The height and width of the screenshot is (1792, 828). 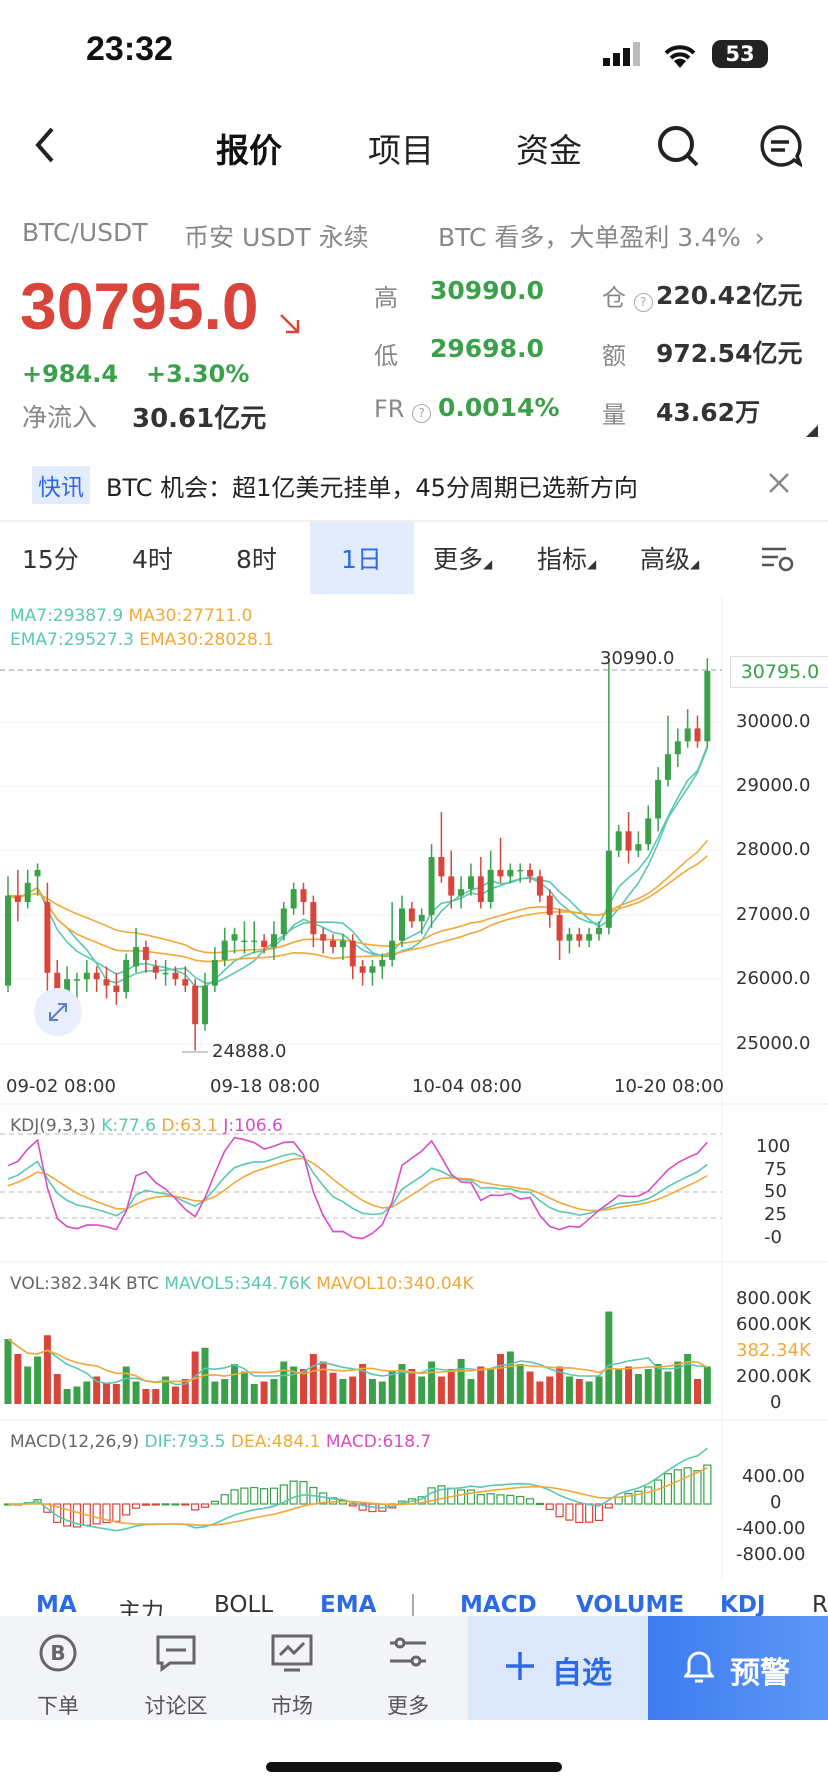 I want to click on macd-histogram, so click(x=357, y=1496).